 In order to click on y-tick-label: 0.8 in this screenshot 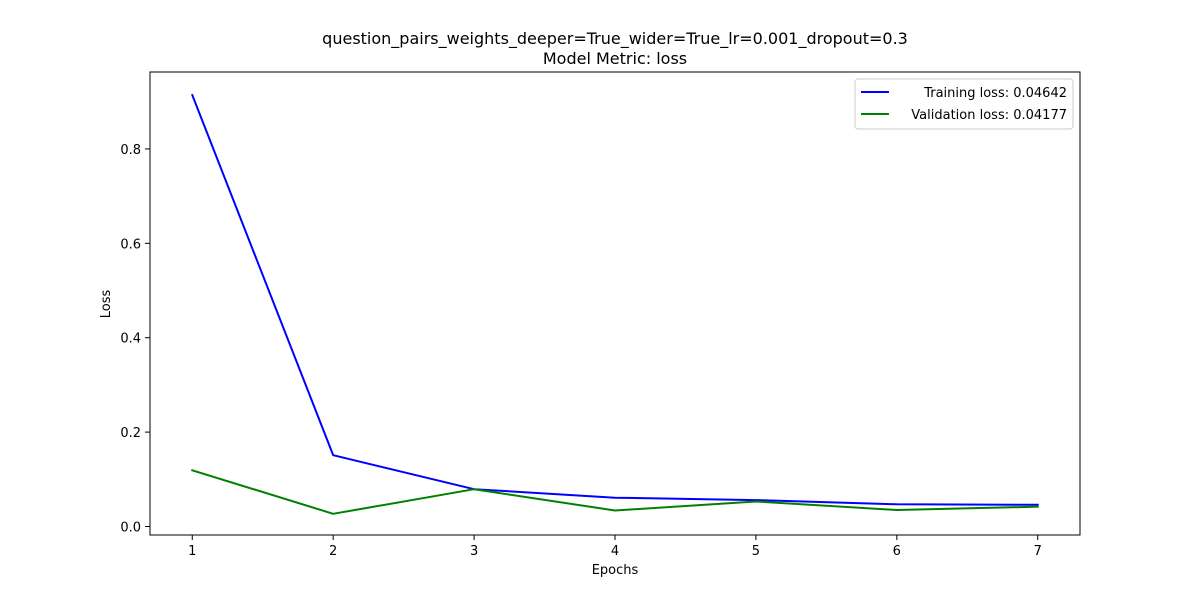, I will do `click(130, 150)`.